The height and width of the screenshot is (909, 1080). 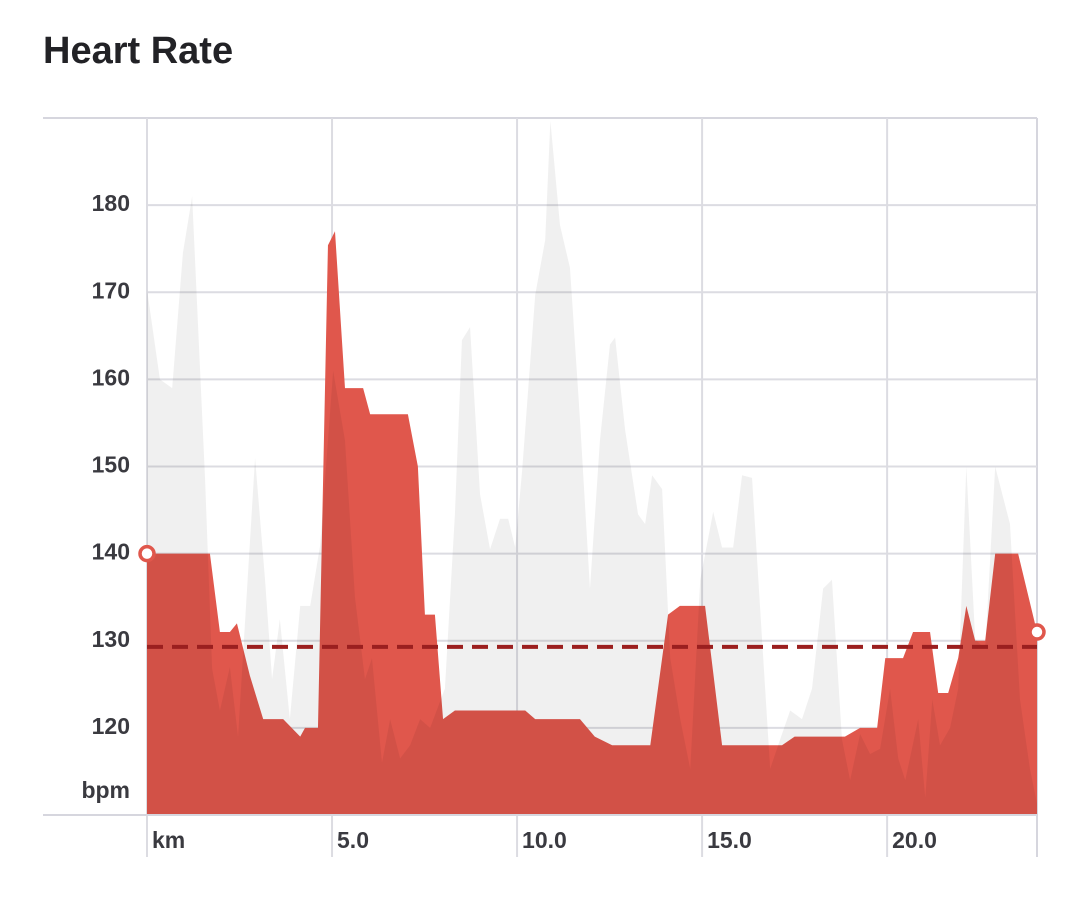 I want to click on x-tick-label: 20.0, so click(x=914, y=840).